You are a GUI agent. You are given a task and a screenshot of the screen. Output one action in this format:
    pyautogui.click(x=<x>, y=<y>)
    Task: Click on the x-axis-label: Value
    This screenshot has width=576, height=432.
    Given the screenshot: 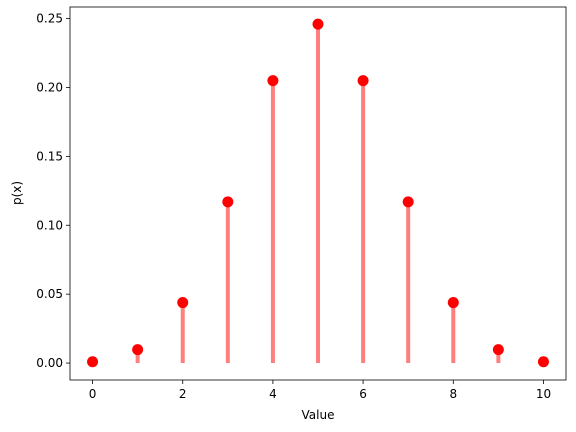 What is the action you would take?
    pyautogui.click(x=318, y=415)
    